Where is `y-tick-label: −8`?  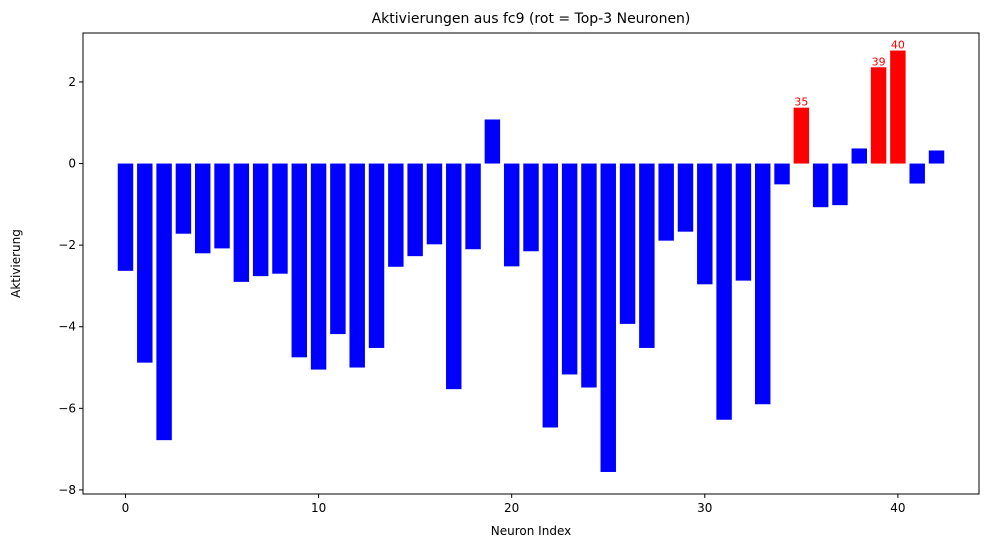 y-tick-label: −8 is located at coordinates (67, 490).